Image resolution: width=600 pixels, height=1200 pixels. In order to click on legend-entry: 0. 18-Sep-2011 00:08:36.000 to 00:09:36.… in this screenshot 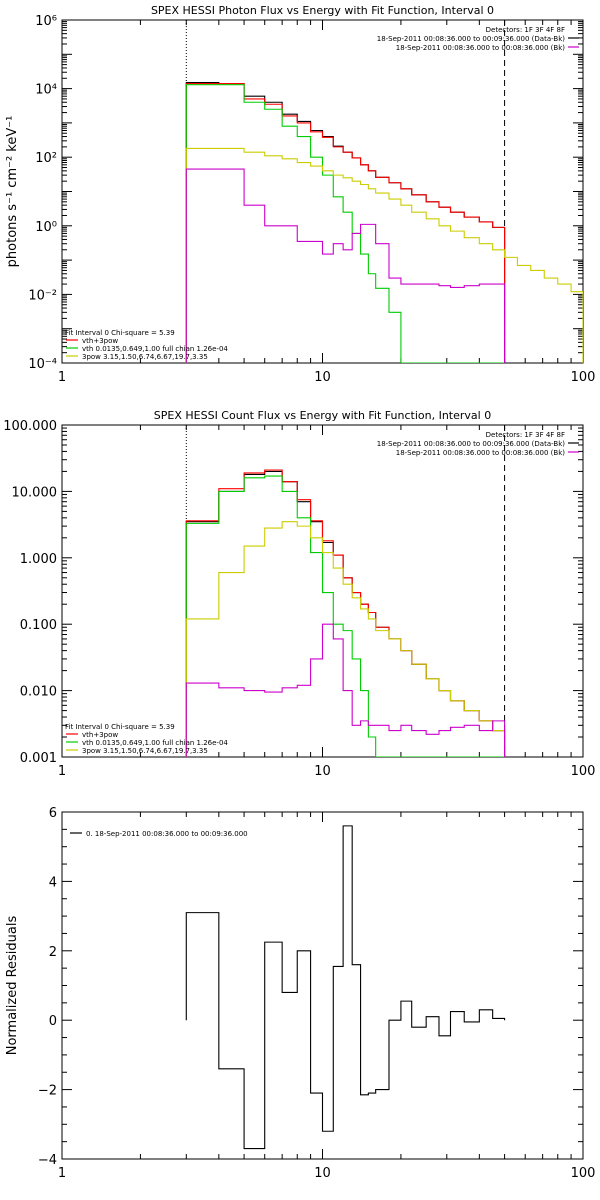, I will do `click(167, 834)`.